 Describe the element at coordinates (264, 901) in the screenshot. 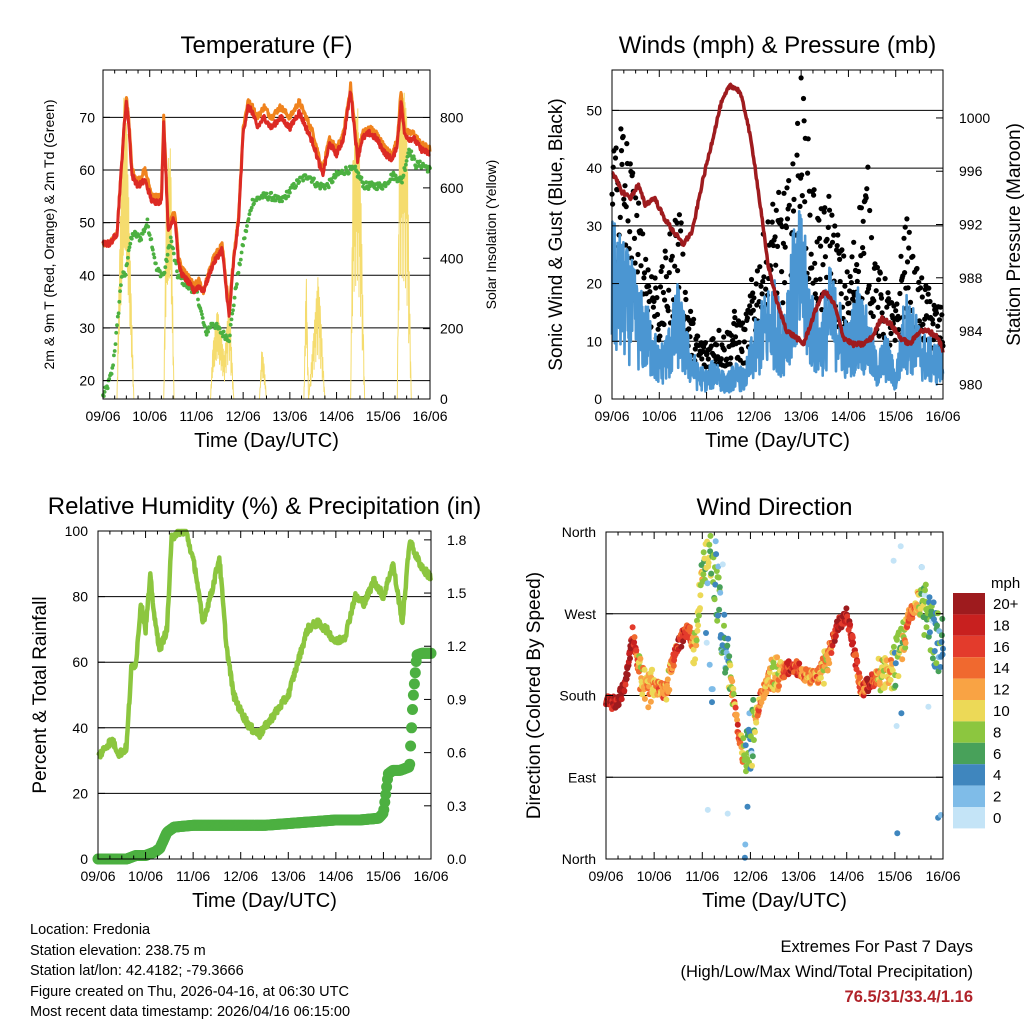

I see `x-axis-label: Time (Day/UTC)` at that location.